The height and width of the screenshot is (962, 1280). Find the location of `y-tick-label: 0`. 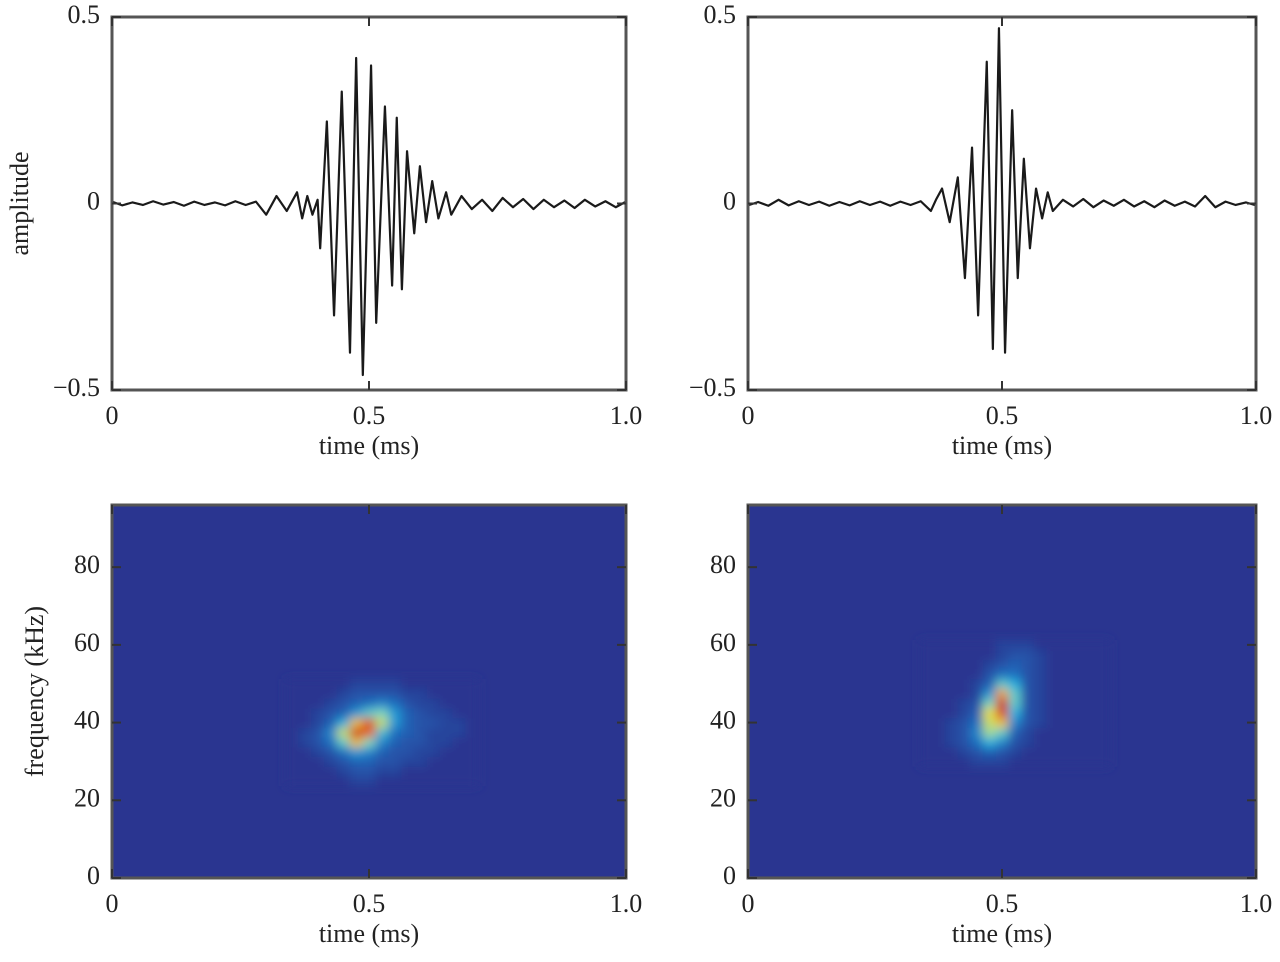

y-tick-label: 0 is located at coordinates (729, 200).